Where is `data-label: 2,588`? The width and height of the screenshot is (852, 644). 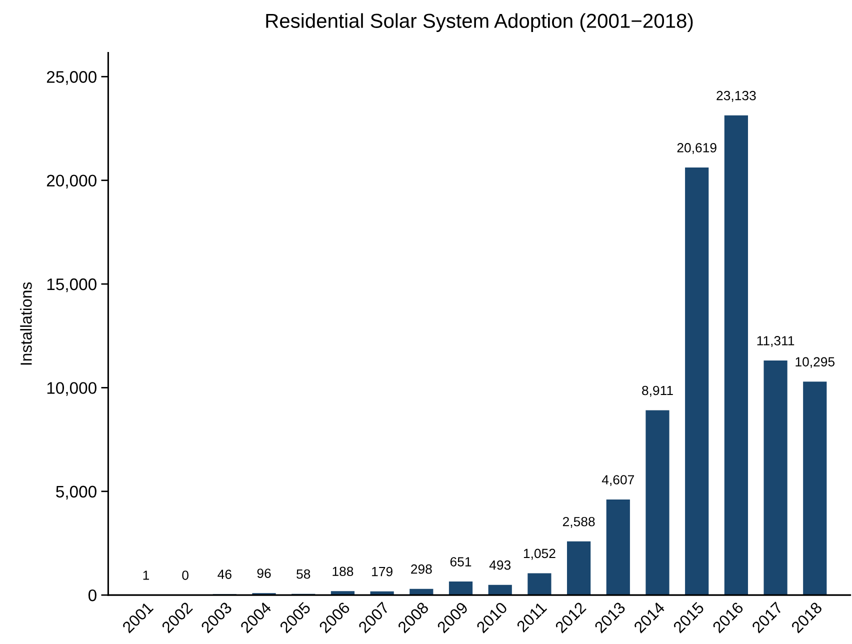 data-label: 2,588 is located at coordinates (578, 522).